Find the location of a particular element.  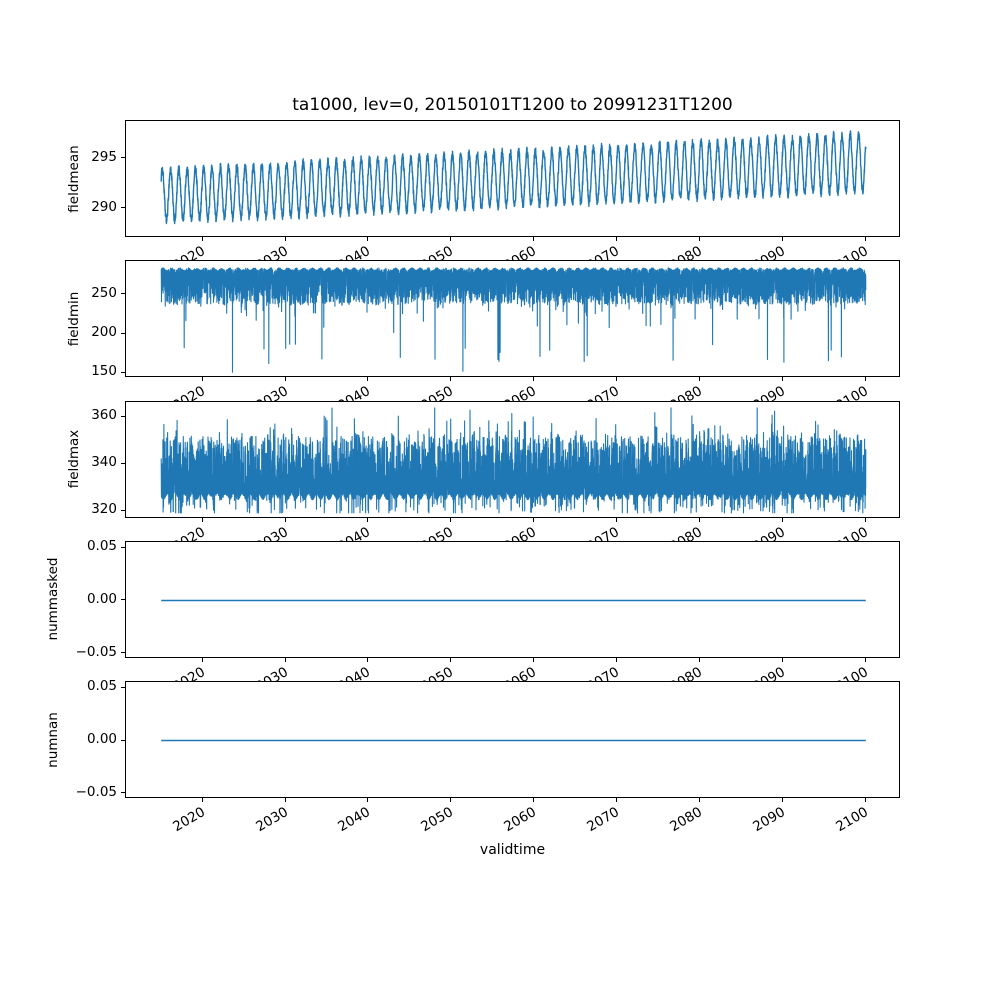

subplot-fieldmax-panel is located at coordinates (512, 459).